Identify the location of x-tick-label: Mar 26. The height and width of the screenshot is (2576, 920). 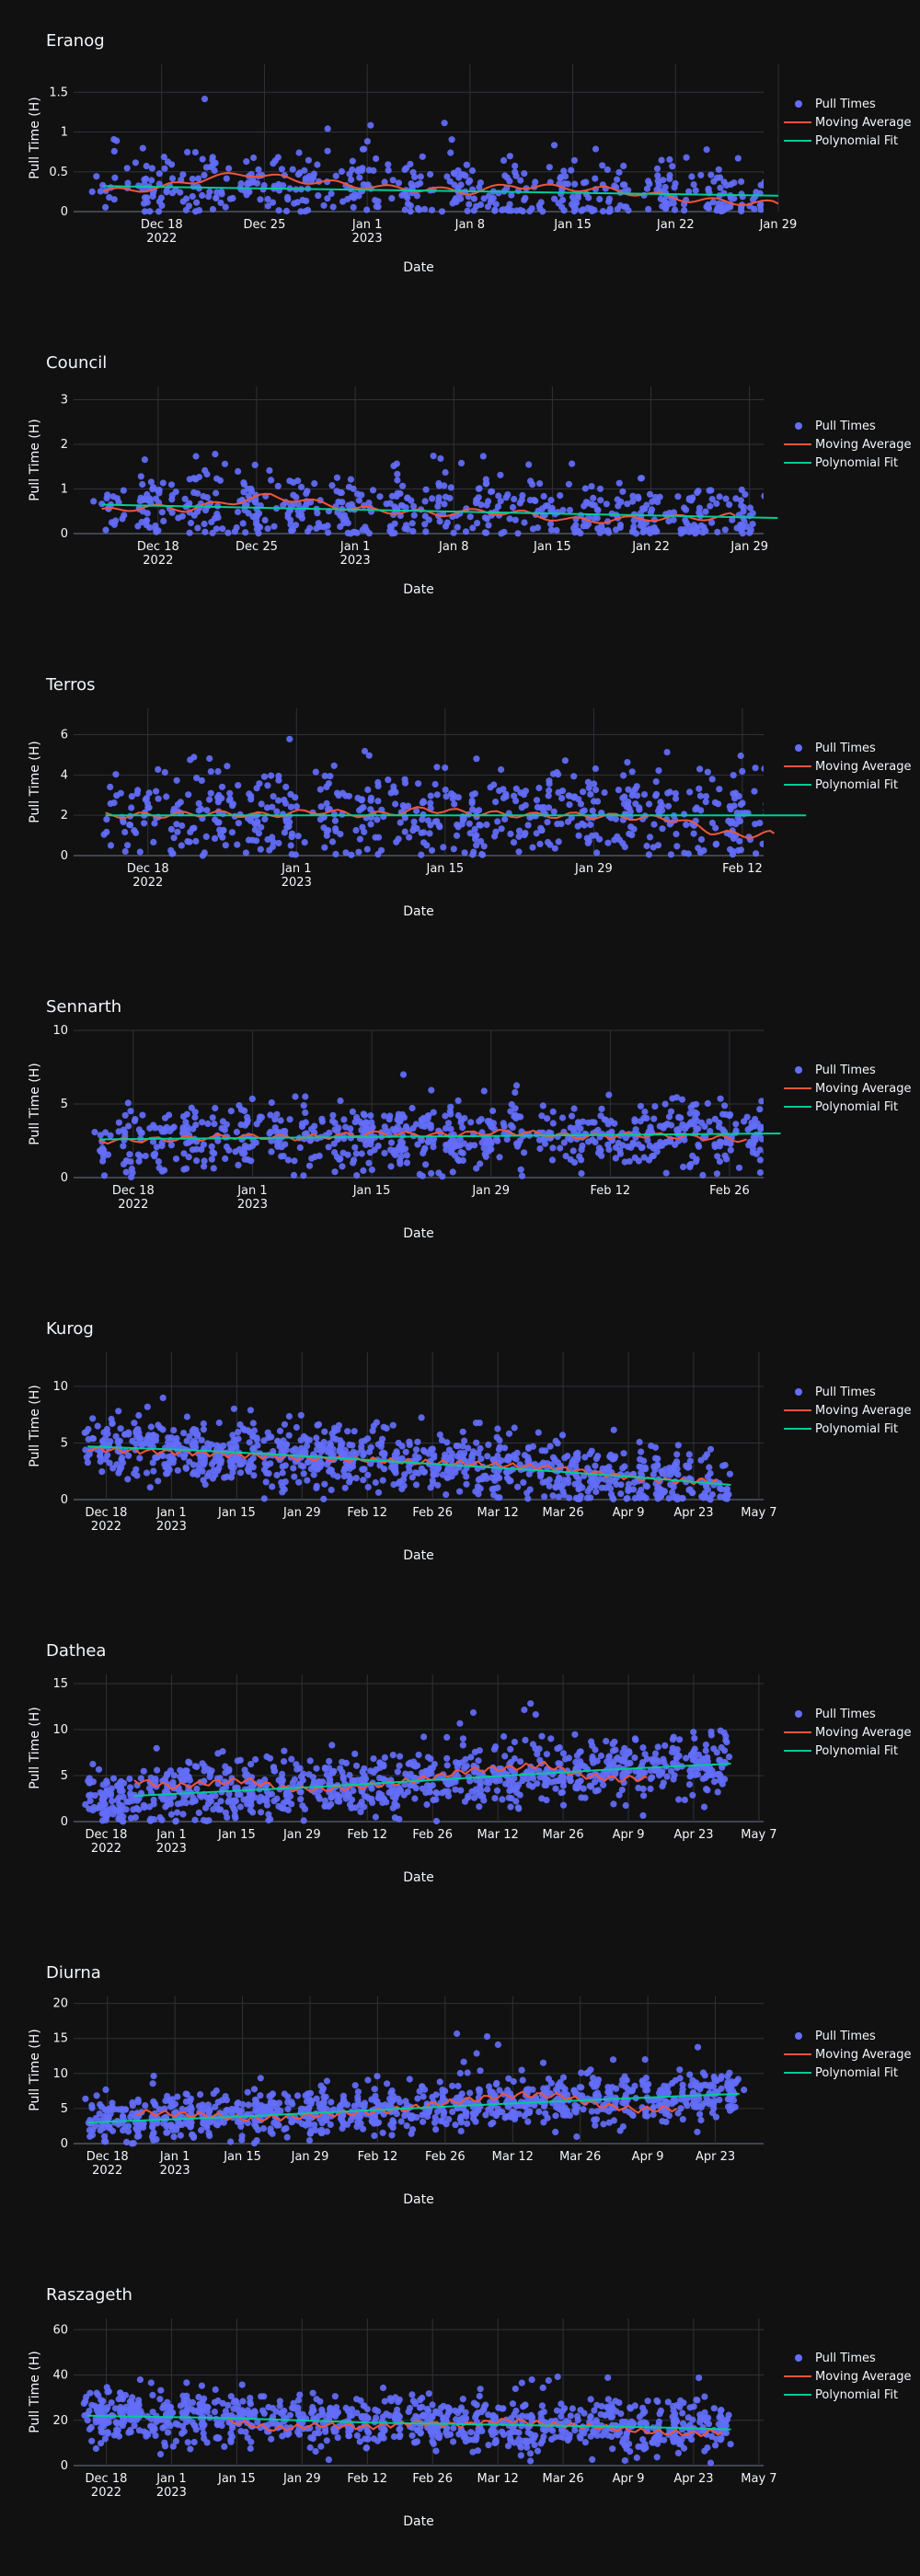
(562, 1513).